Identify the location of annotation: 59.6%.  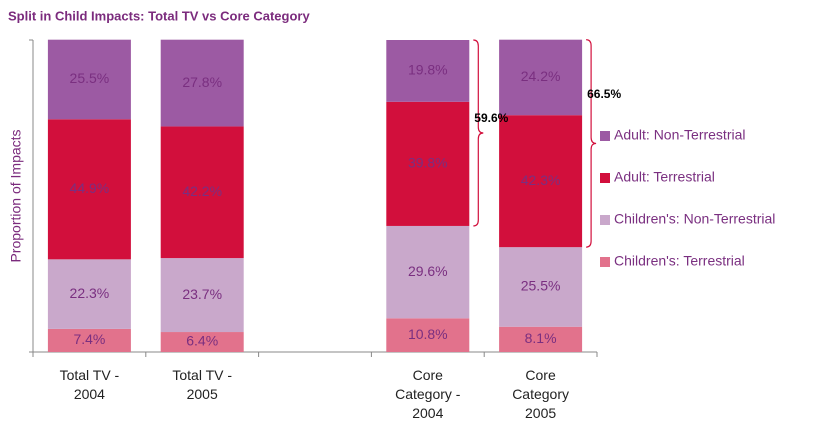
(491, 118).